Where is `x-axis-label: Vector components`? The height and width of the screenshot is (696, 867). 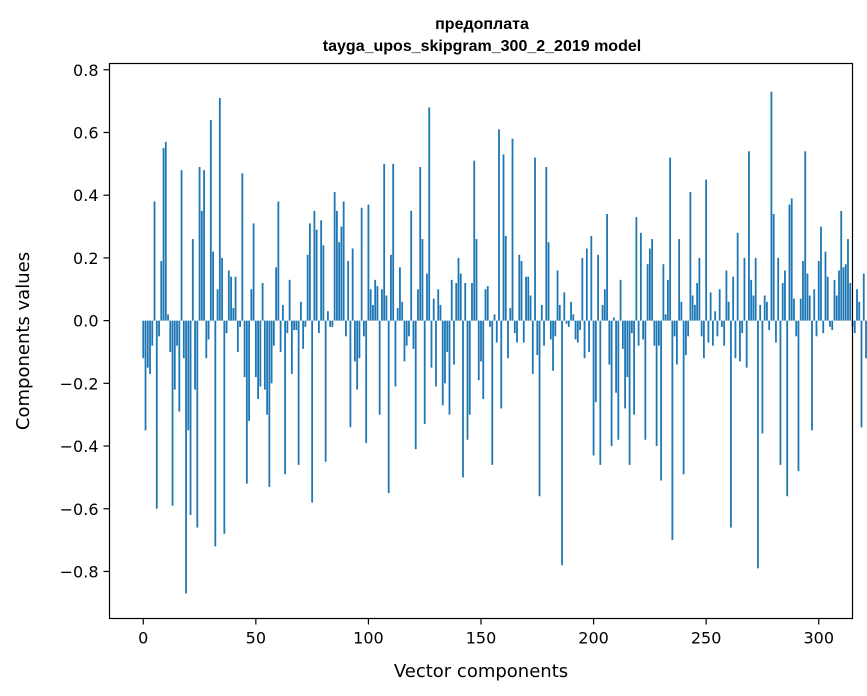
x-axis-label: Vector components is located at coordinates (481, 671).